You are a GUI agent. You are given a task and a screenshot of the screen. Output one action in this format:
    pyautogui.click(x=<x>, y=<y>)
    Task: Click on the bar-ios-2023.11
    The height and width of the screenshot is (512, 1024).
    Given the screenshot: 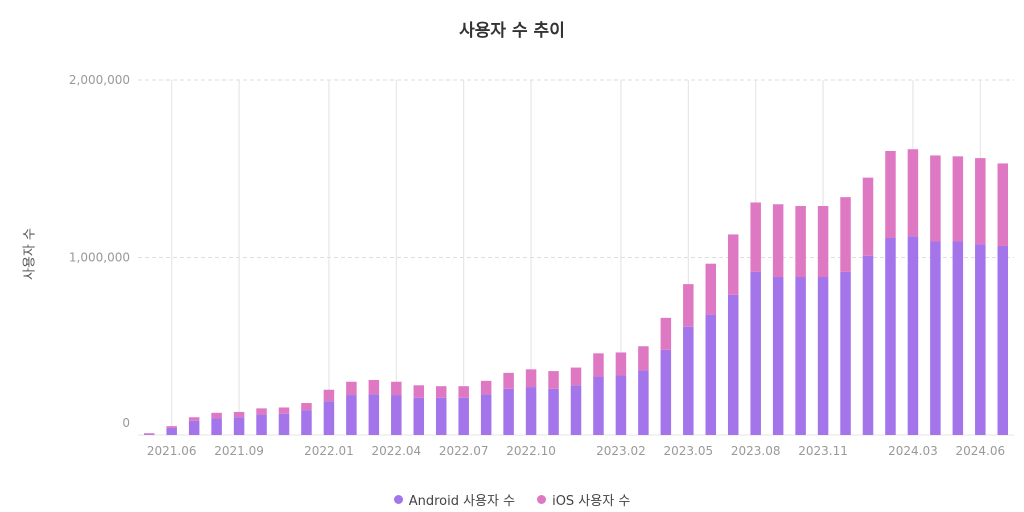 What is the action you would take?
    pyautogui.click(x=823, y=242)
    